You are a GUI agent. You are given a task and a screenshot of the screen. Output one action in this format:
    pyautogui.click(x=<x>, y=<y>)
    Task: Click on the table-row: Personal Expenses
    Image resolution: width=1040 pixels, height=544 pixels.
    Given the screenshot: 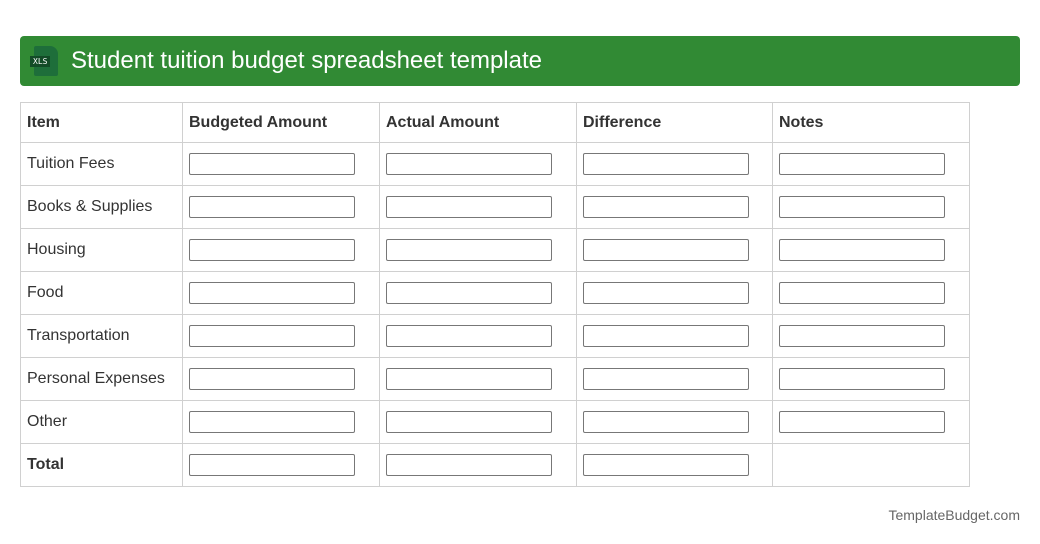 What is the action you would take?
    pyautogui.click(x=495, y=379)
    